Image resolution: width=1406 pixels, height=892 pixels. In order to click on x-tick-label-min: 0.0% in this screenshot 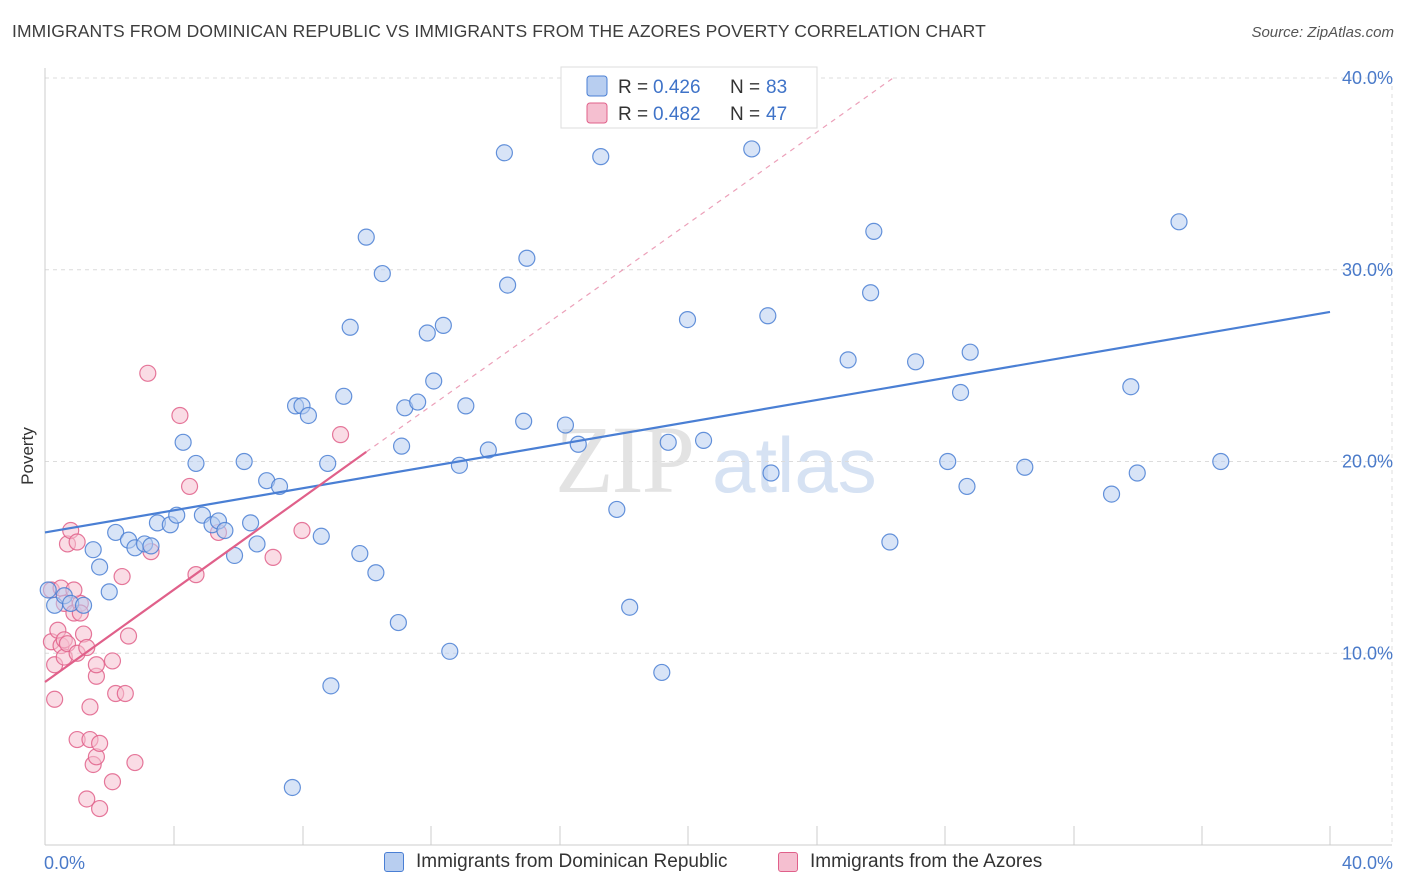, I will do `click(64, 863)`.